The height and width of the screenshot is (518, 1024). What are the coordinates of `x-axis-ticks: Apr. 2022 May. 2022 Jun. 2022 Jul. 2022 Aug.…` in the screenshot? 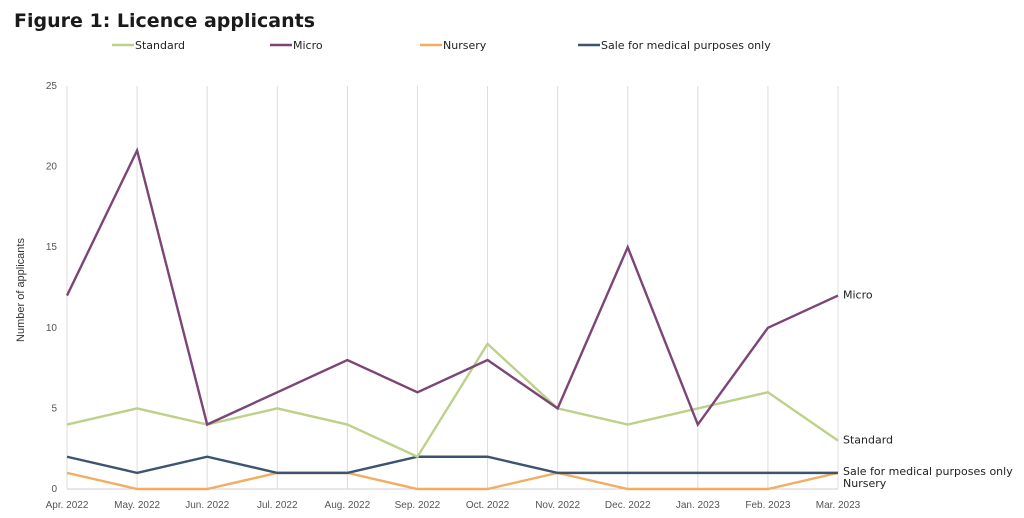 It's located at (453, 505).